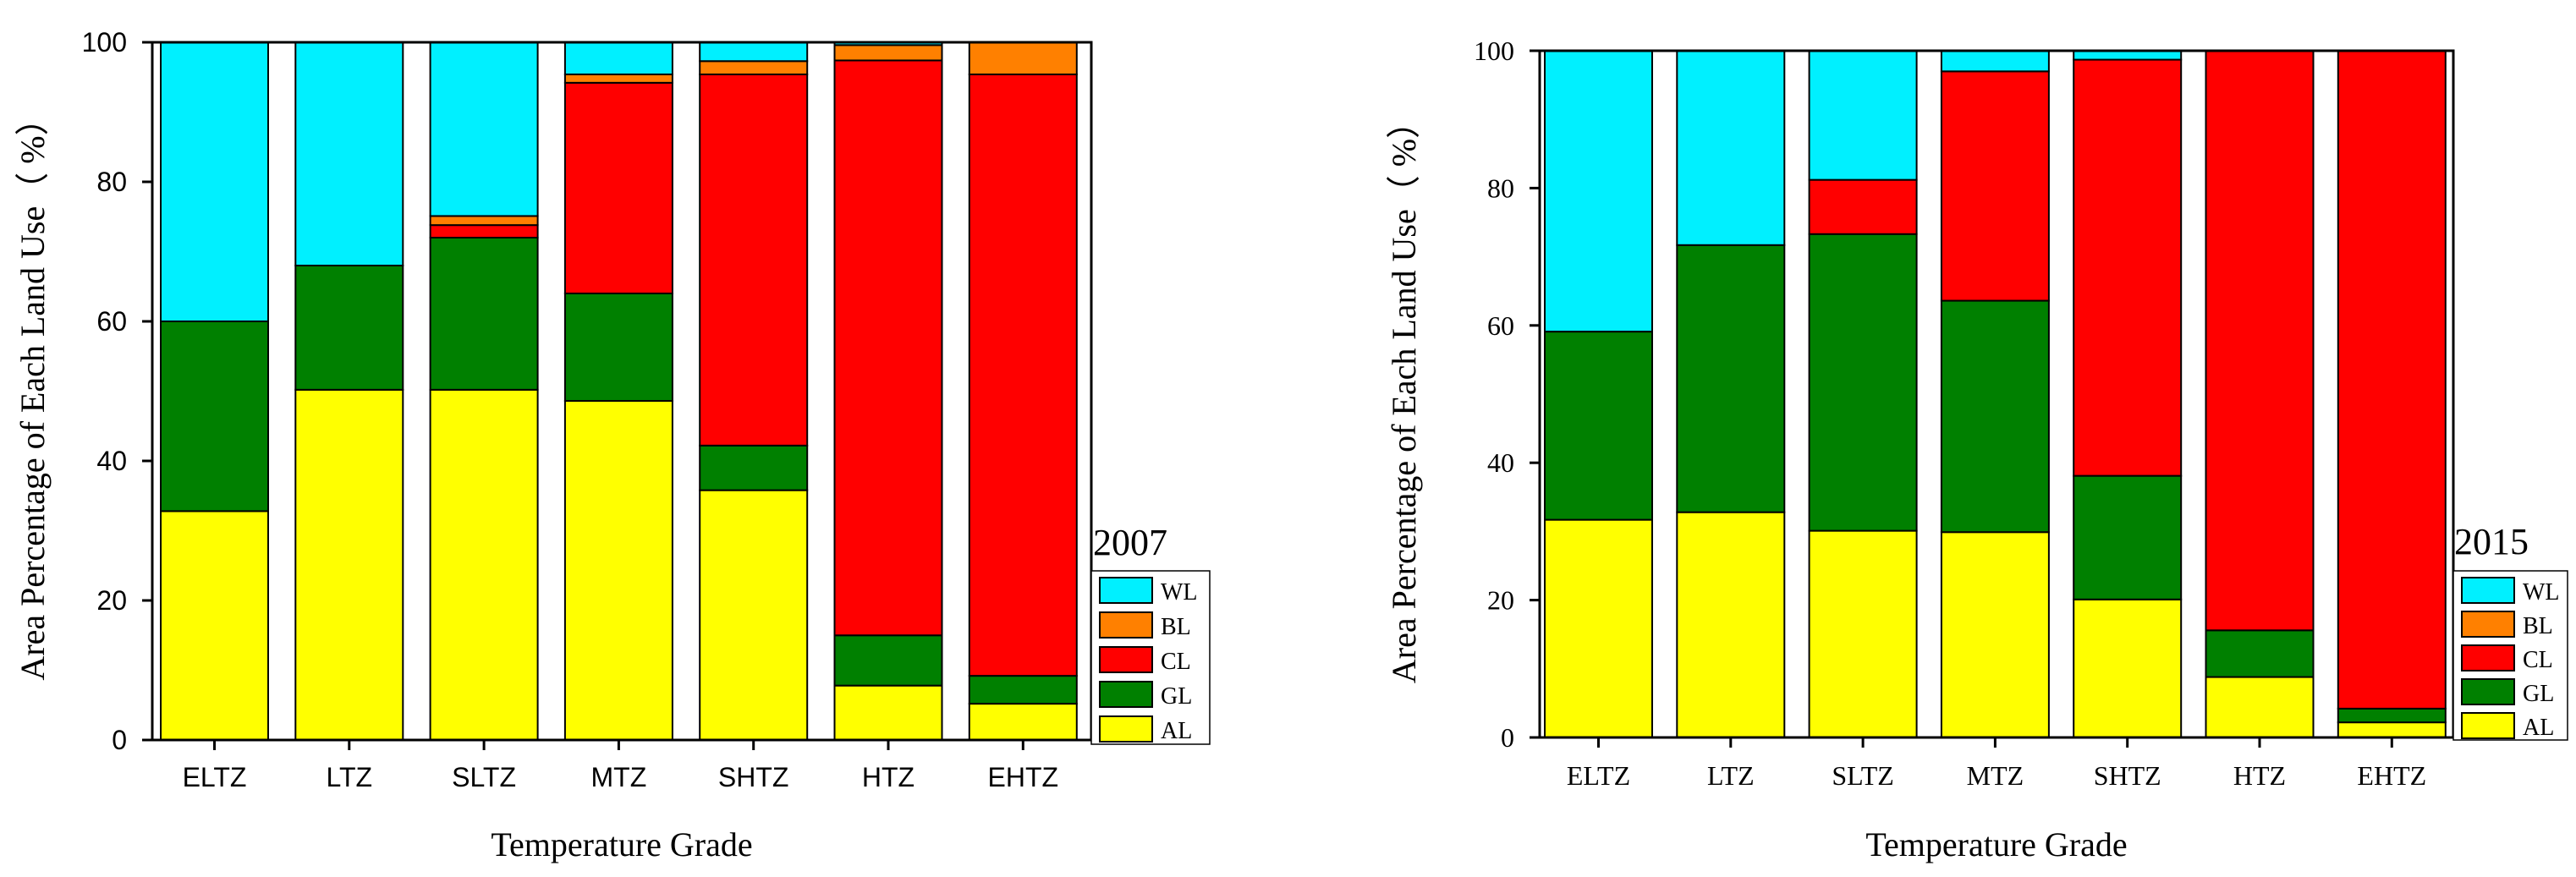  What do you see at coordinates (2491, 541) in the screenshot?
I see `year-label-2015: 2015` at bounding box center [2491, 541].